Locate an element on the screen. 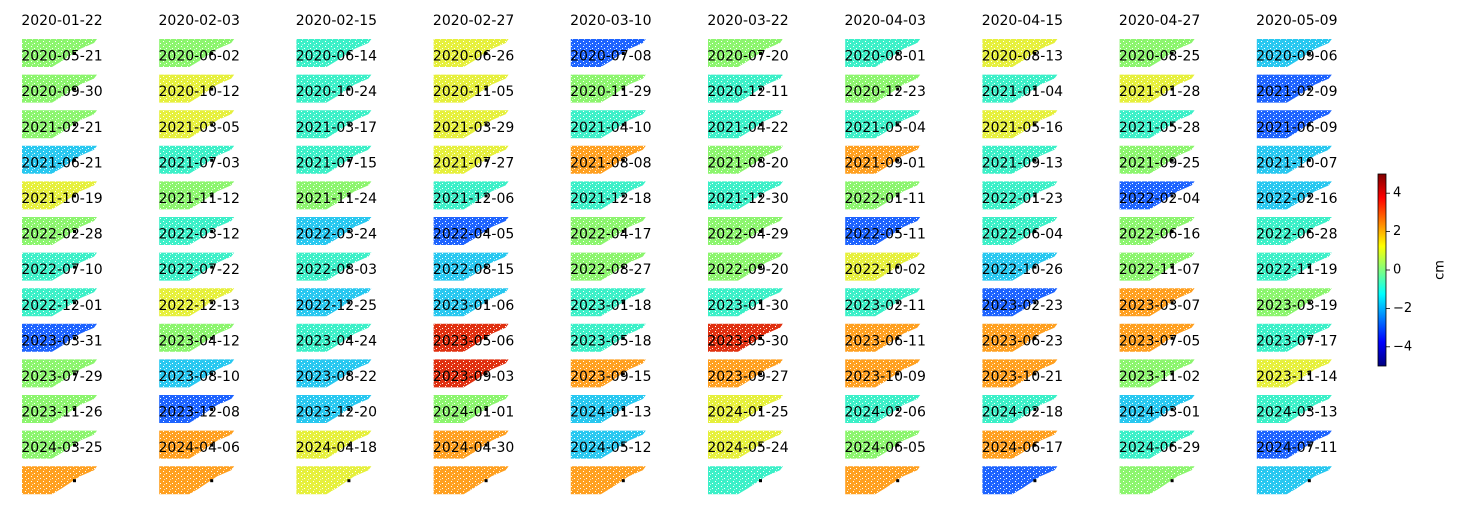 This screenshot has width=1463, height=519. panel: 2022-11-19 is located at coordinates (1296, 289).